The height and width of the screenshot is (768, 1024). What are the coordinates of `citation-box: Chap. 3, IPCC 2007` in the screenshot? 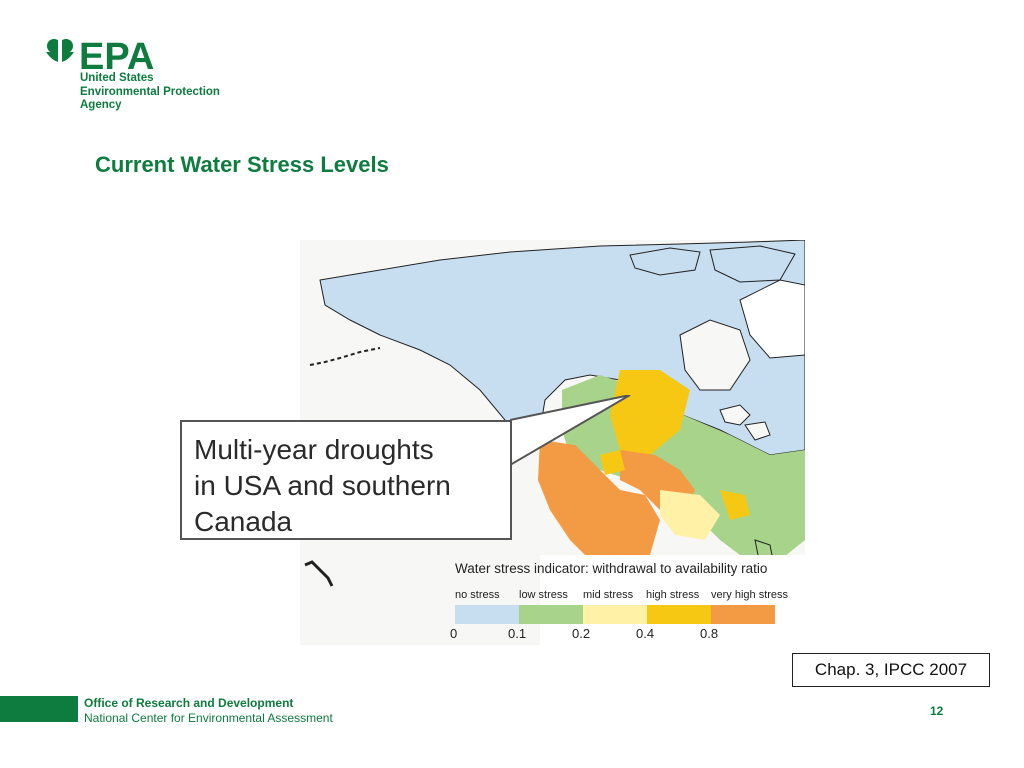 It's located at (891, 670).